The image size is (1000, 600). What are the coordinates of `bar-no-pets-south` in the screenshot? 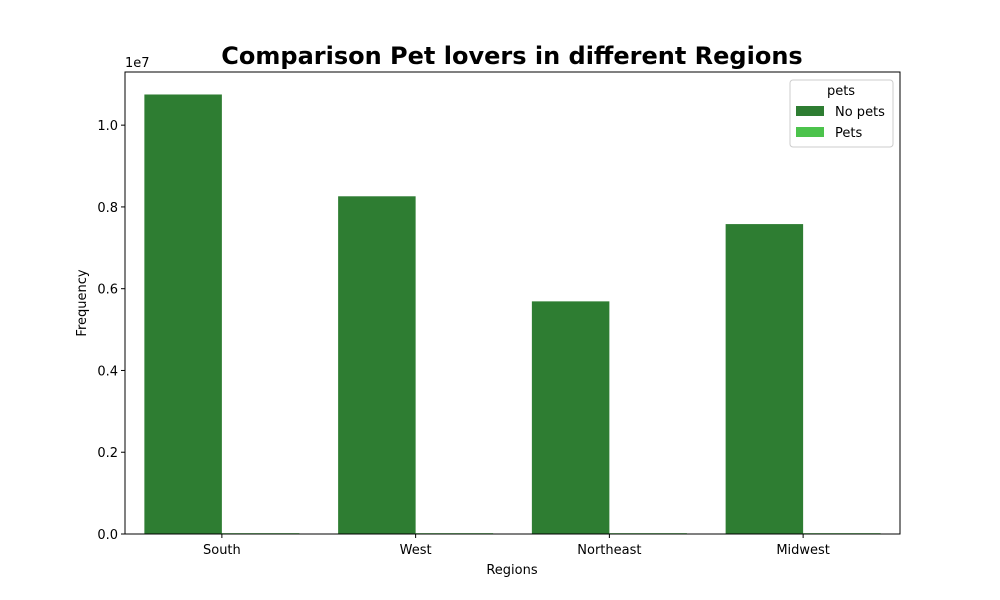 It's located at (183, 314).